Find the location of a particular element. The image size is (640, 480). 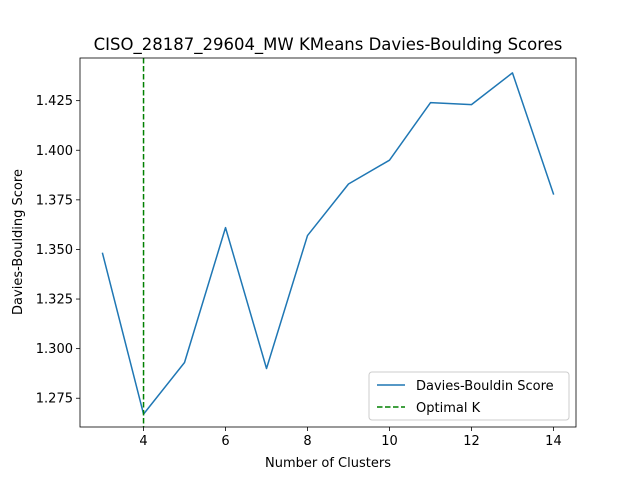

x-tick-label: 6 is located at coordinates (225, 441).